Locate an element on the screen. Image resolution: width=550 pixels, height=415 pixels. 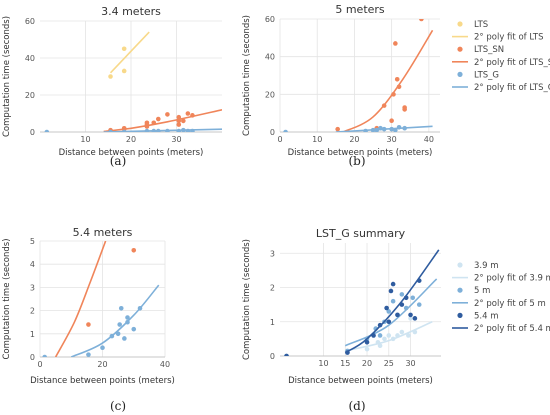
panel-caption: (b) is located at coordinates (356, 161).